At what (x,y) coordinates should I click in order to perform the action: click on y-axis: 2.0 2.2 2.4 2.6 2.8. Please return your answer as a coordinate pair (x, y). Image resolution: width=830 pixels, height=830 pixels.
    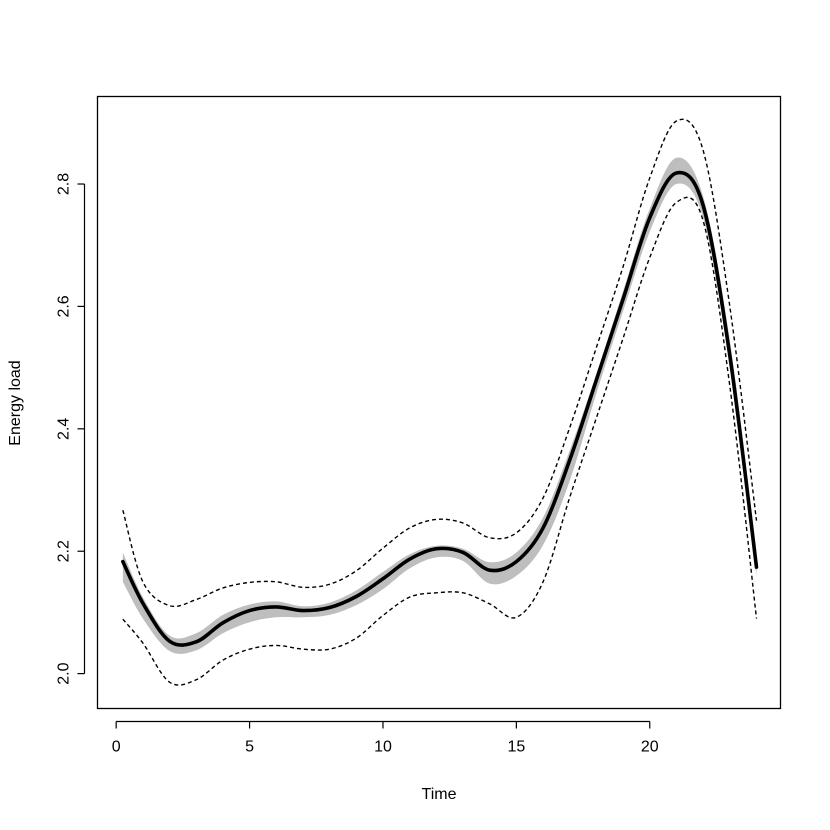
    Looking at the image, I should click on (71, 429).